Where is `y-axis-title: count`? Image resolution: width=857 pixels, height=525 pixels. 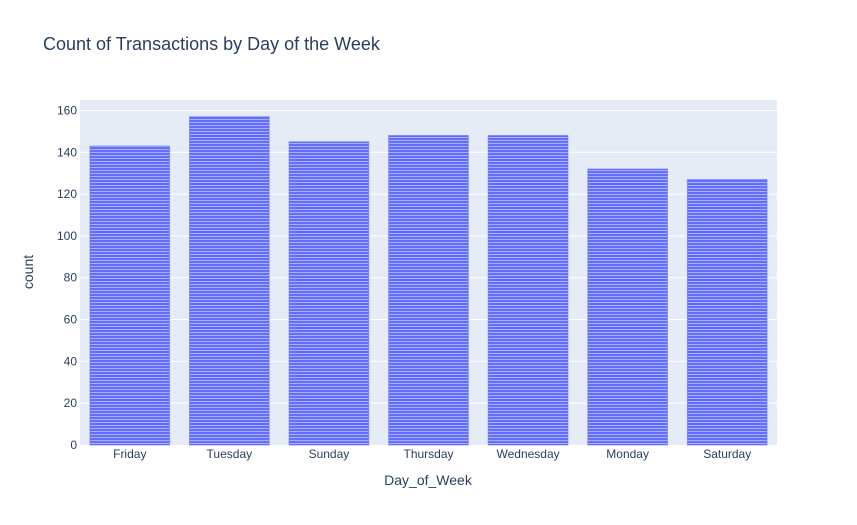
y-axis-title: count is located at coordinates (28, 272).